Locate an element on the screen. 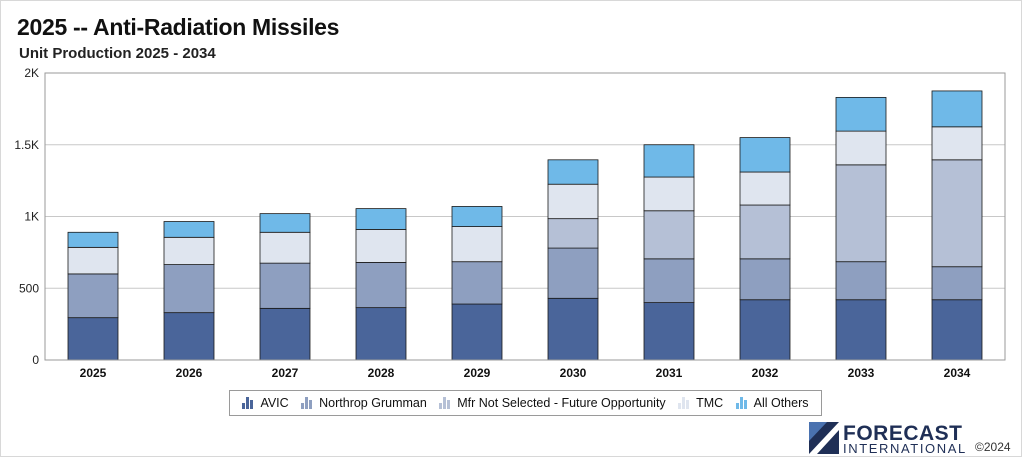 The width and height of the screenshot is (1022, 457). logo-text-forecast: FORECAST is located at coordinates (903, 433).